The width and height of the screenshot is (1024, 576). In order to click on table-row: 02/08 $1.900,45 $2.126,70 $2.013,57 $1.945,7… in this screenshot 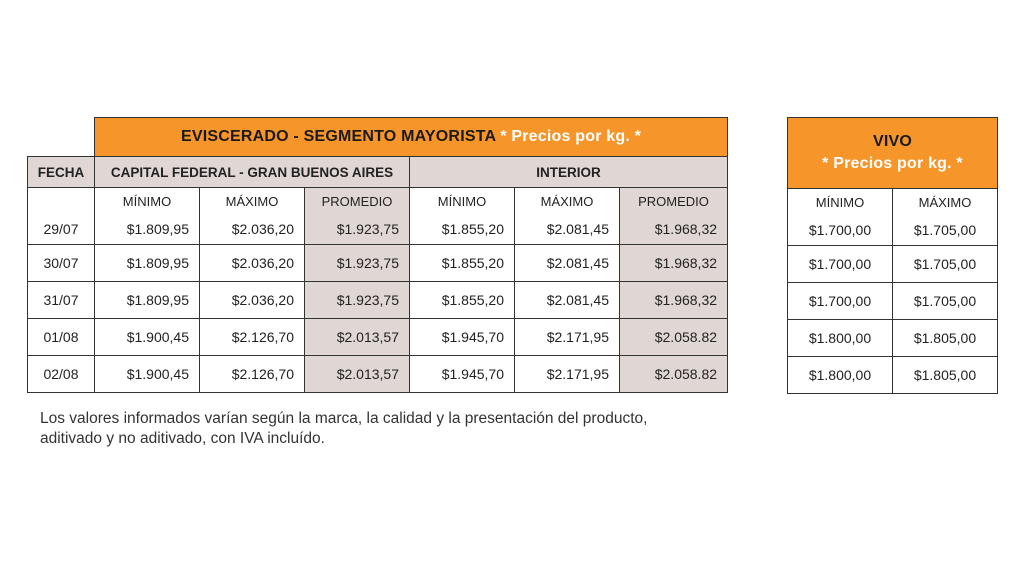, I will do `click(378, 374)`.